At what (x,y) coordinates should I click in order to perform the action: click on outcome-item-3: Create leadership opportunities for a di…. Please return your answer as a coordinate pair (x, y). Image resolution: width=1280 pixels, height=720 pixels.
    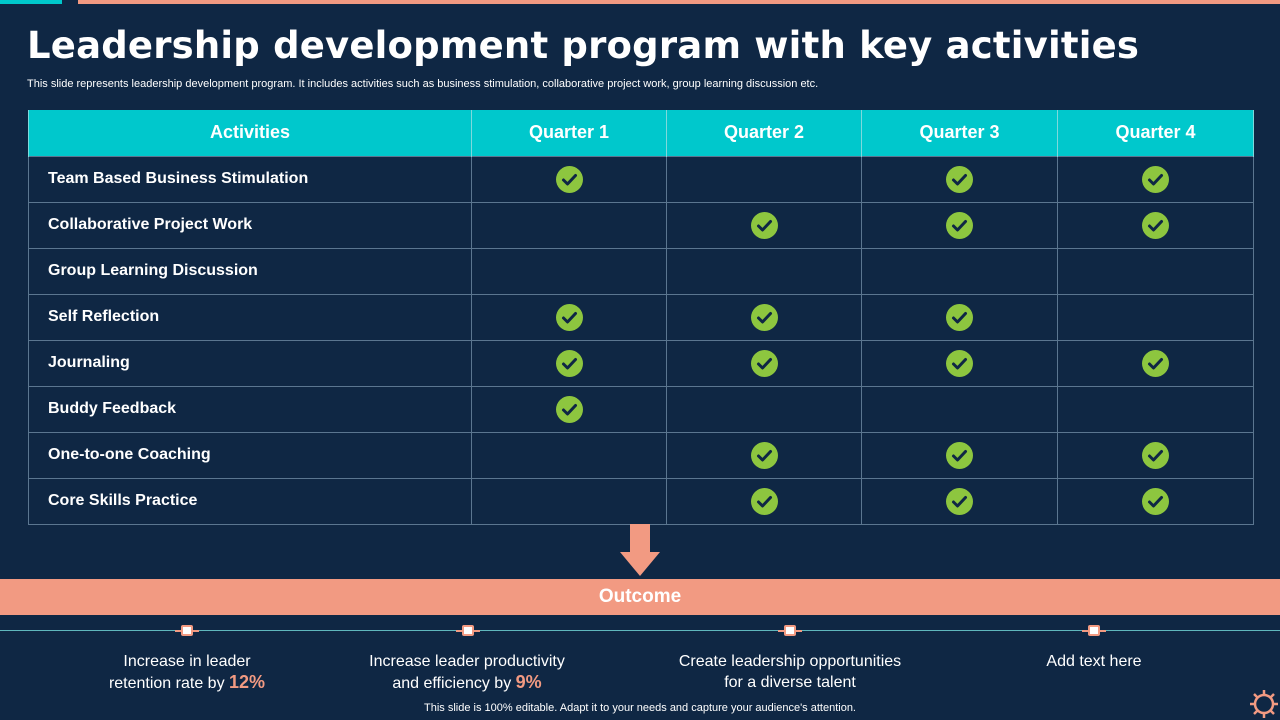
    Looking at the image, I should click on (790, 672).